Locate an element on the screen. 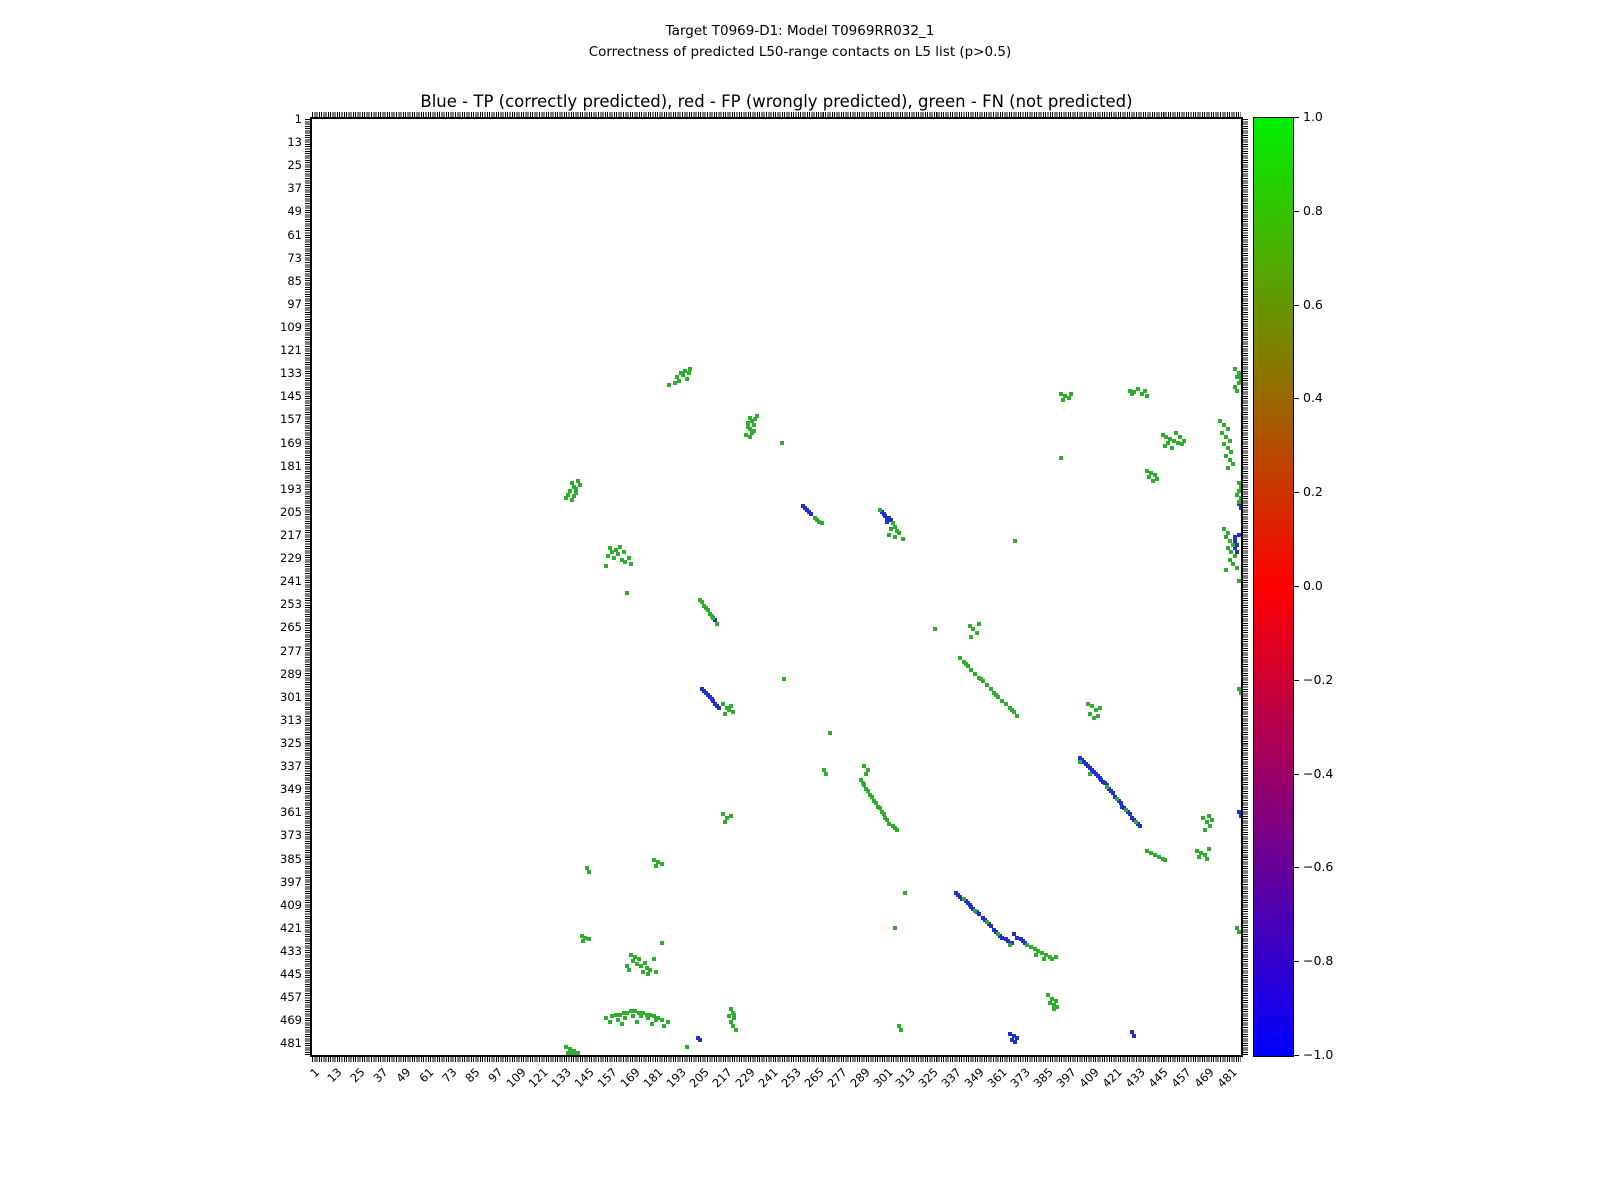  x-tick-label: 97 is located at coordinates (495, 1075).